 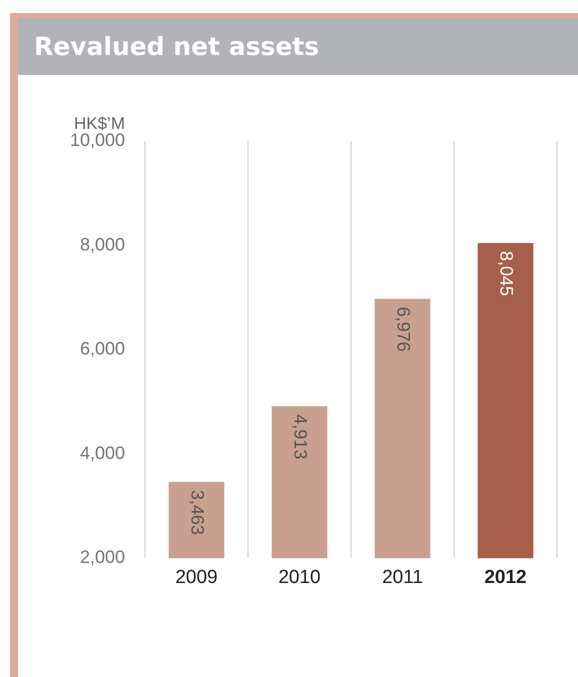 What do you see at coordinates (404, 329) in the screenshot?
I see `data-label: 6,976` at bounding box center [404, 329].